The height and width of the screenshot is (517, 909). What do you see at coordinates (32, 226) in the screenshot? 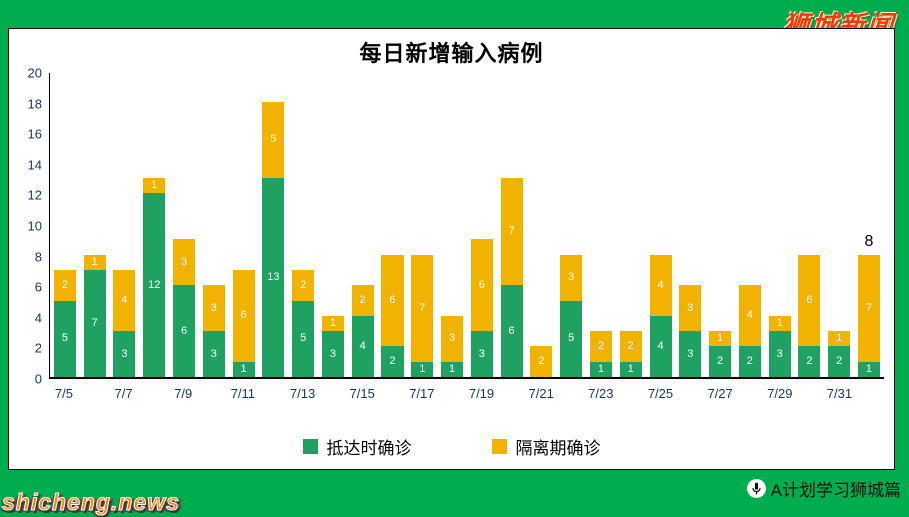
I see `y-axis: 20 18 16 14 12 10 8 6 4 2 0` at bounding box center [32, 226].